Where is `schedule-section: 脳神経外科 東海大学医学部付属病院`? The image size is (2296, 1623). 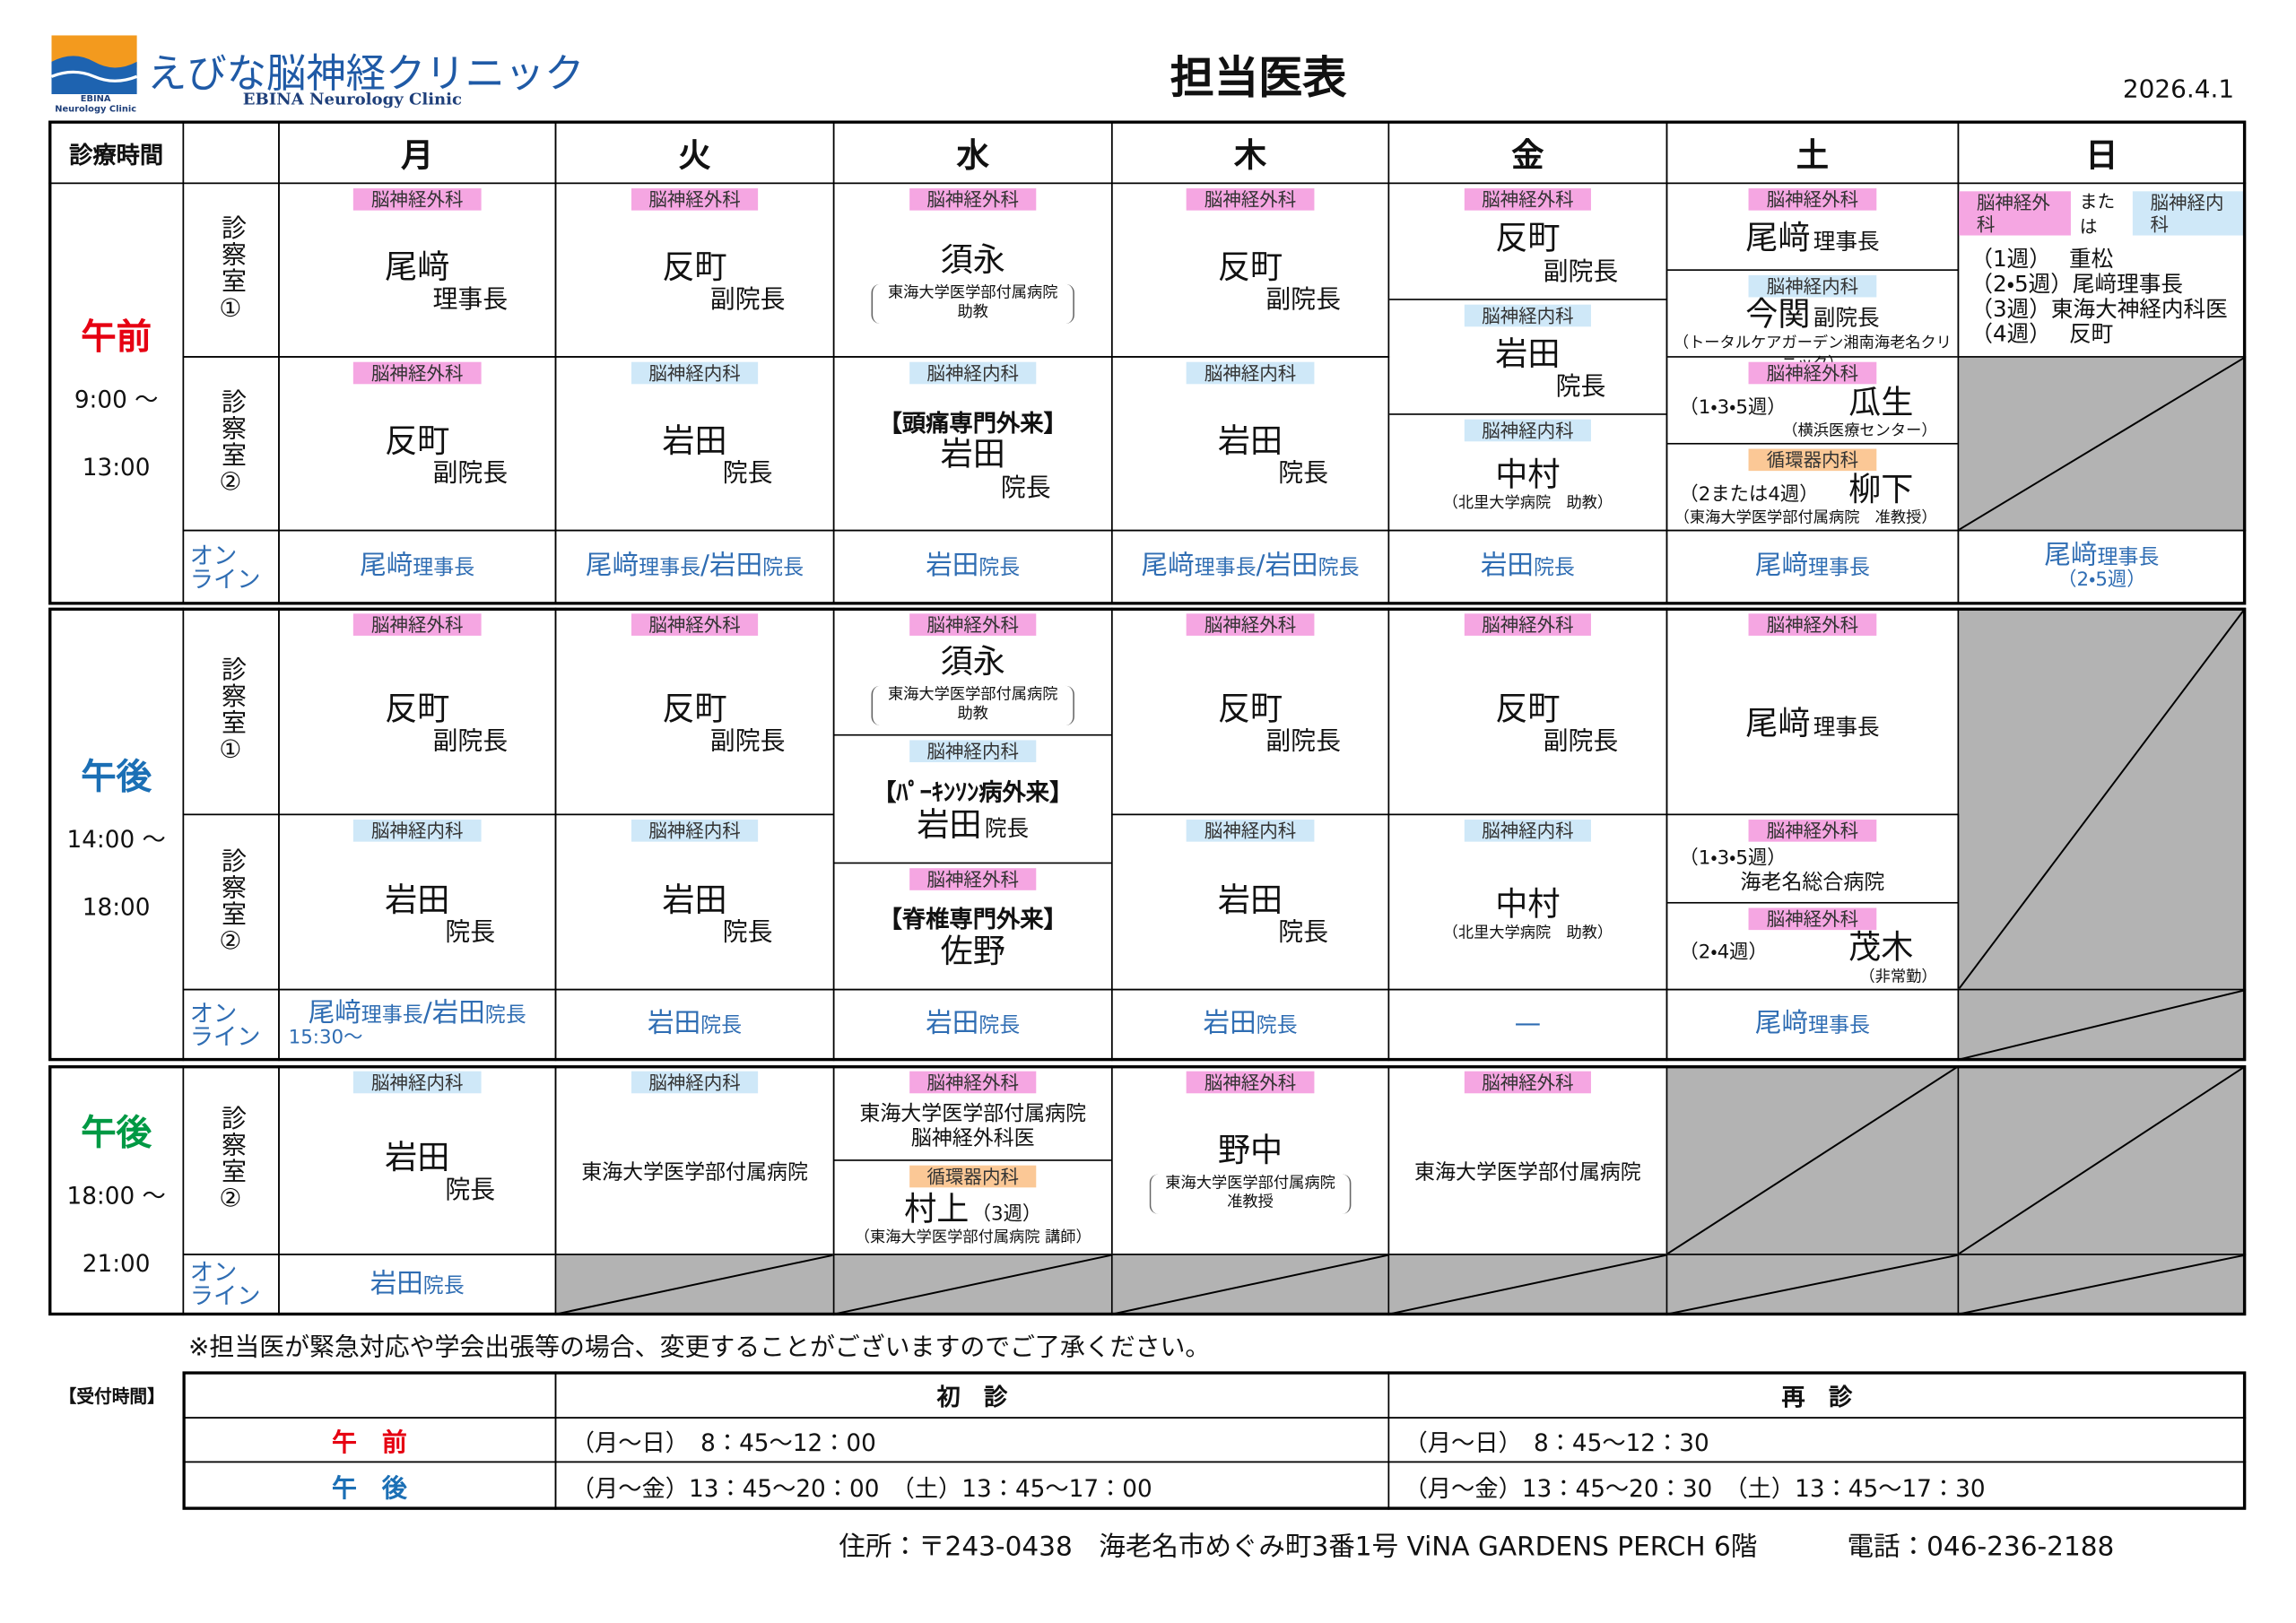
schedule-section: 脳神経外科 東海大学医学部付属病院 is located at coordinates (1527, 1160).